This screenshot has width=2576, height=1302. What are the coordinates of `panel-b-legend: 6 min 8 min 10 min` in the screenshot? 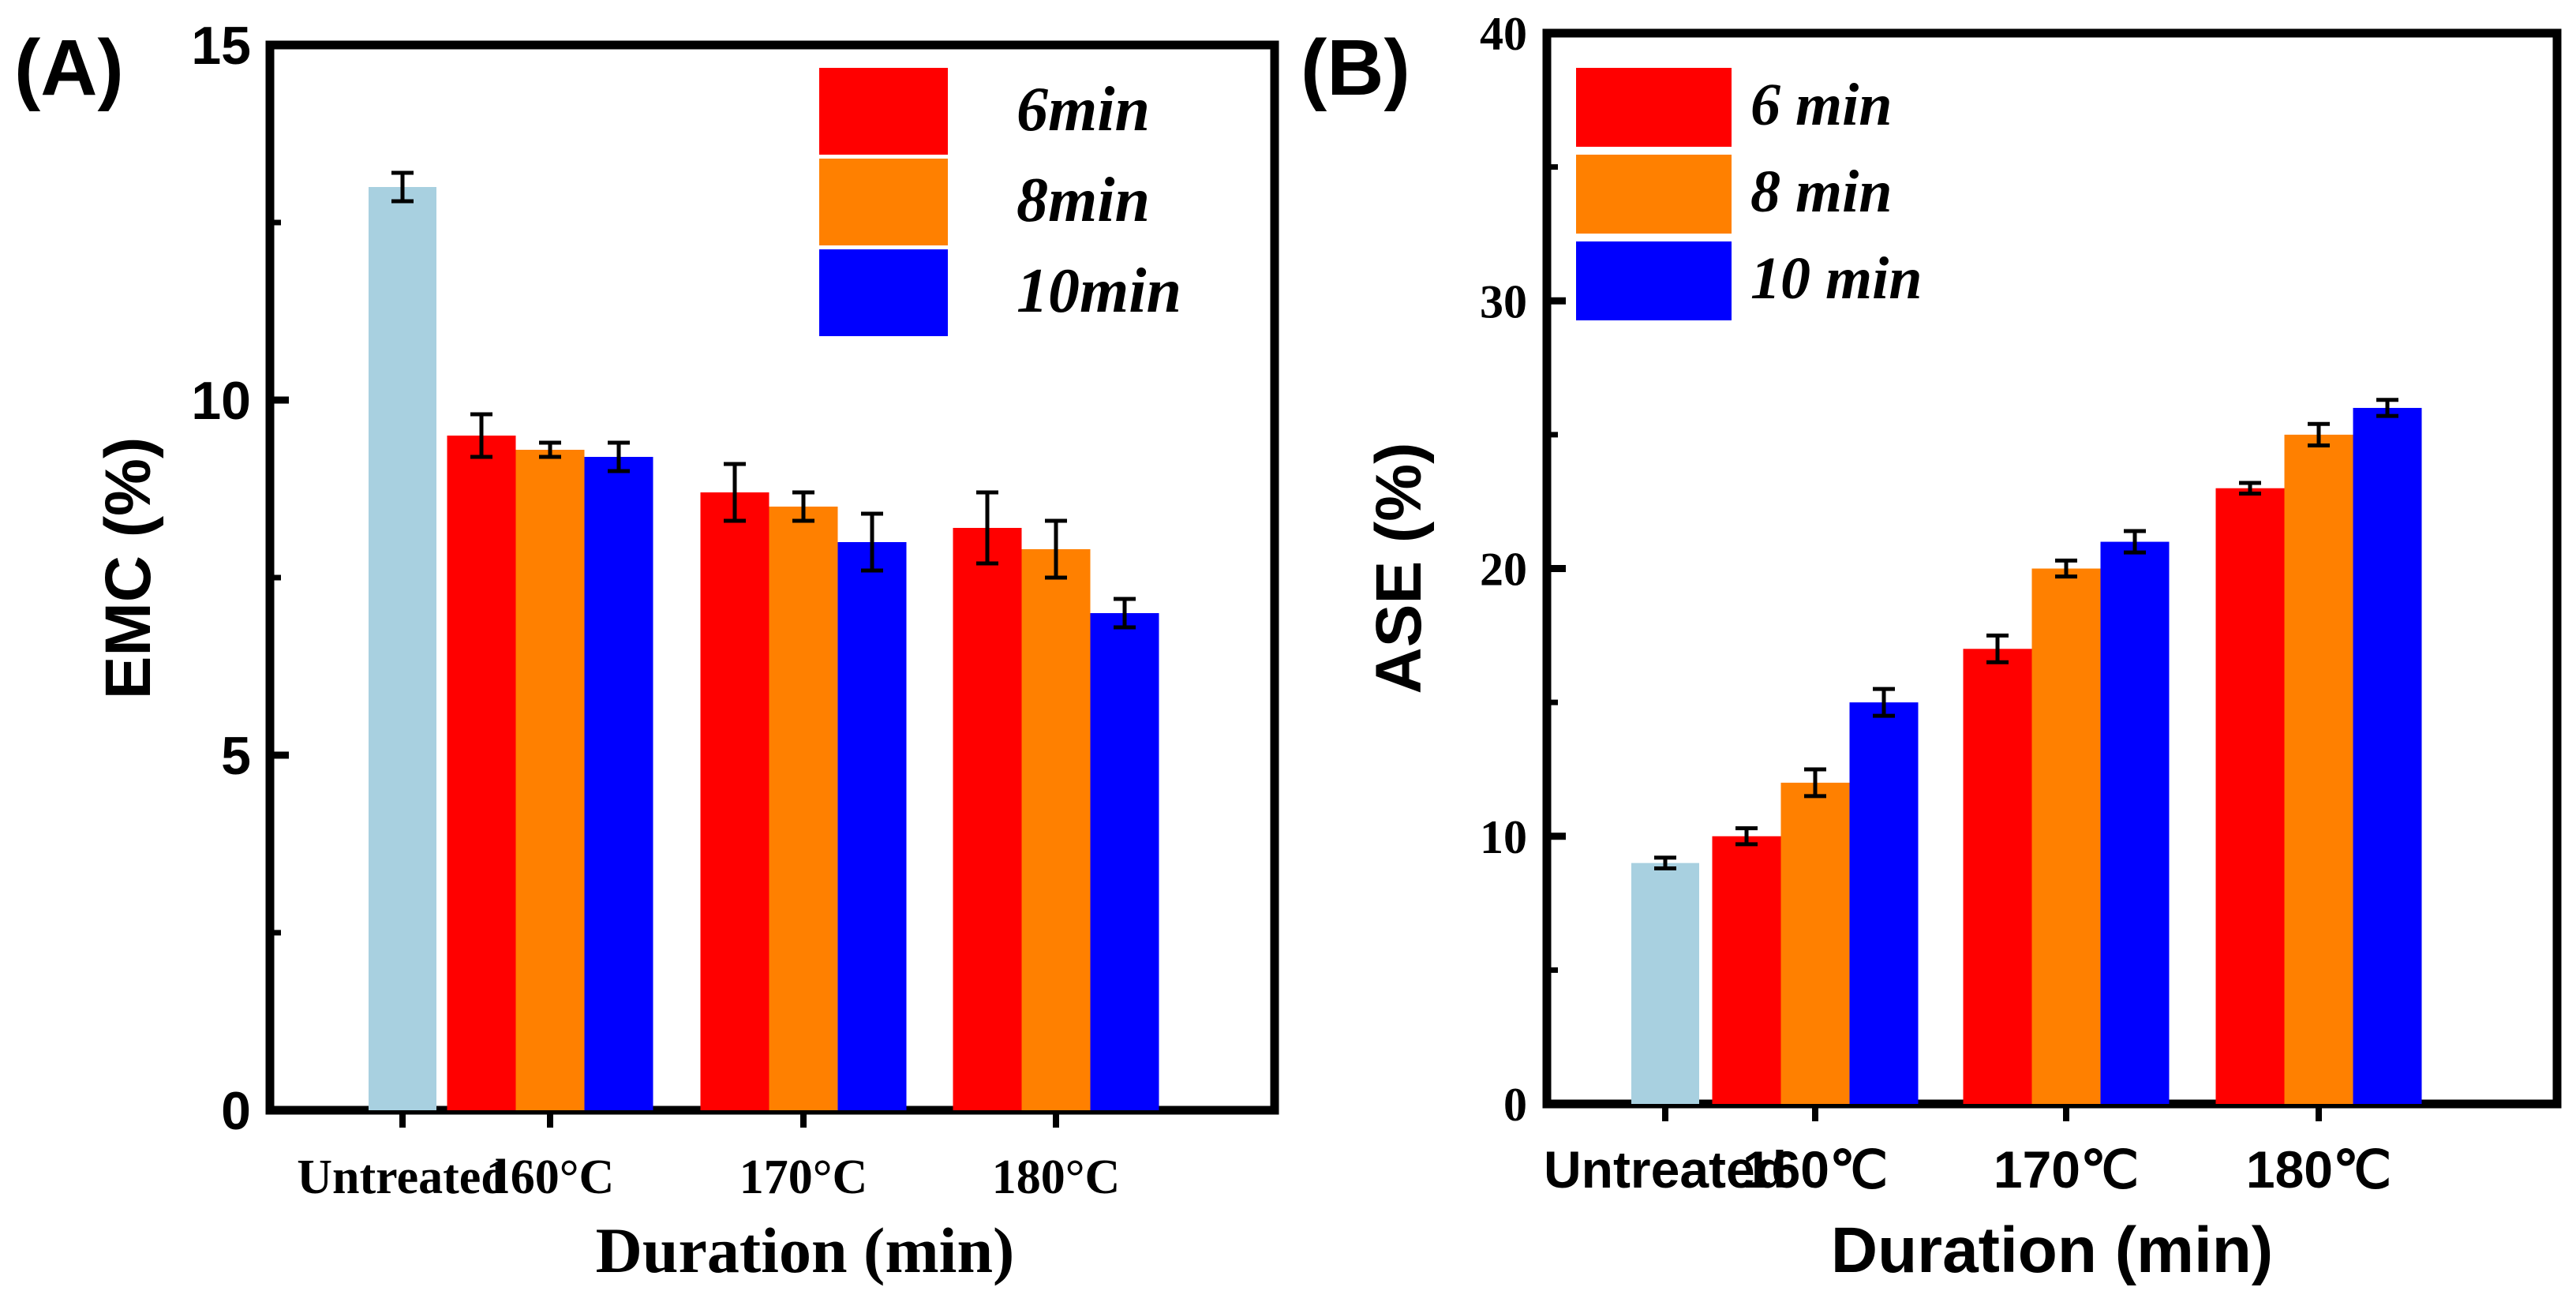 It's located at (1749, 194).